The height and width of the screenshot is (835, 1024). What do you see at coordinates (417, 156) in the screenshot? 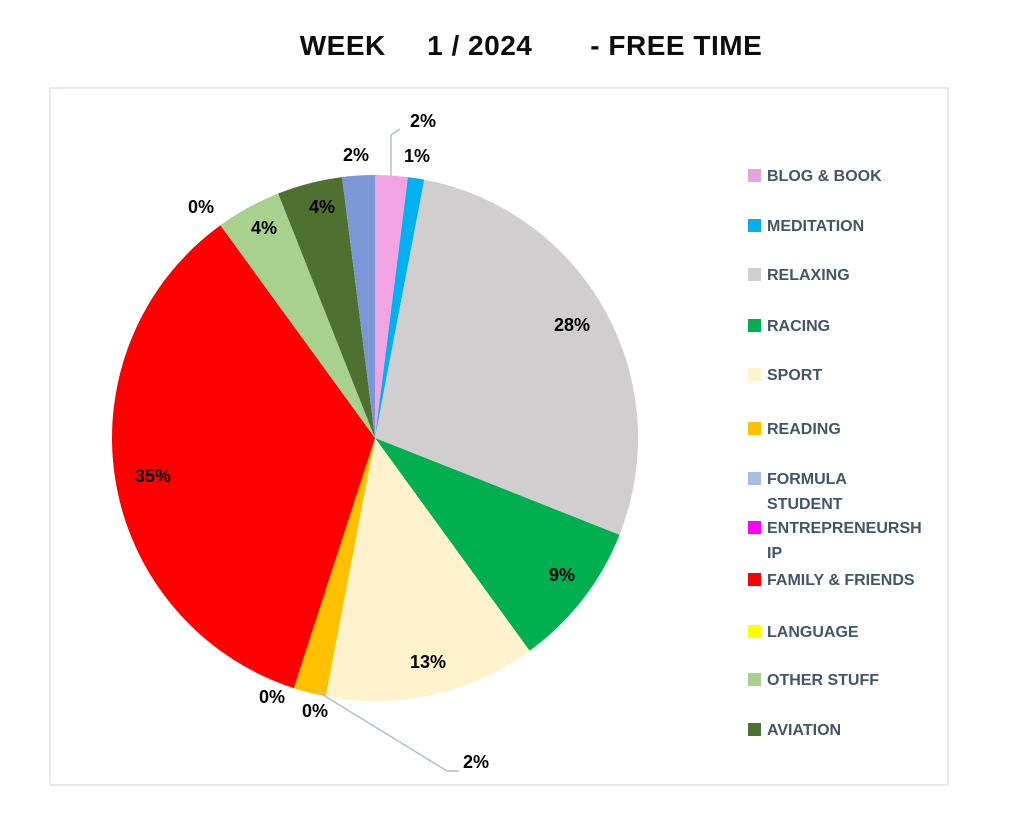
I see `data-label-meditation: 1%` at bounding box center [417, 156].